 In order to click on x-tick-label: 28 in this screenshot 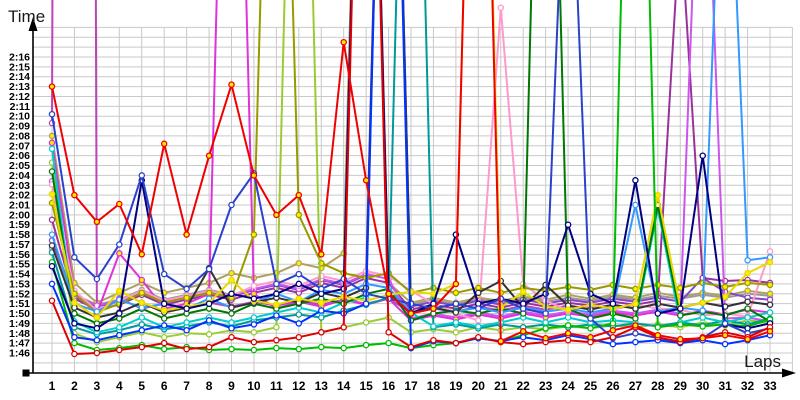, I will do `click(658, 386)`.